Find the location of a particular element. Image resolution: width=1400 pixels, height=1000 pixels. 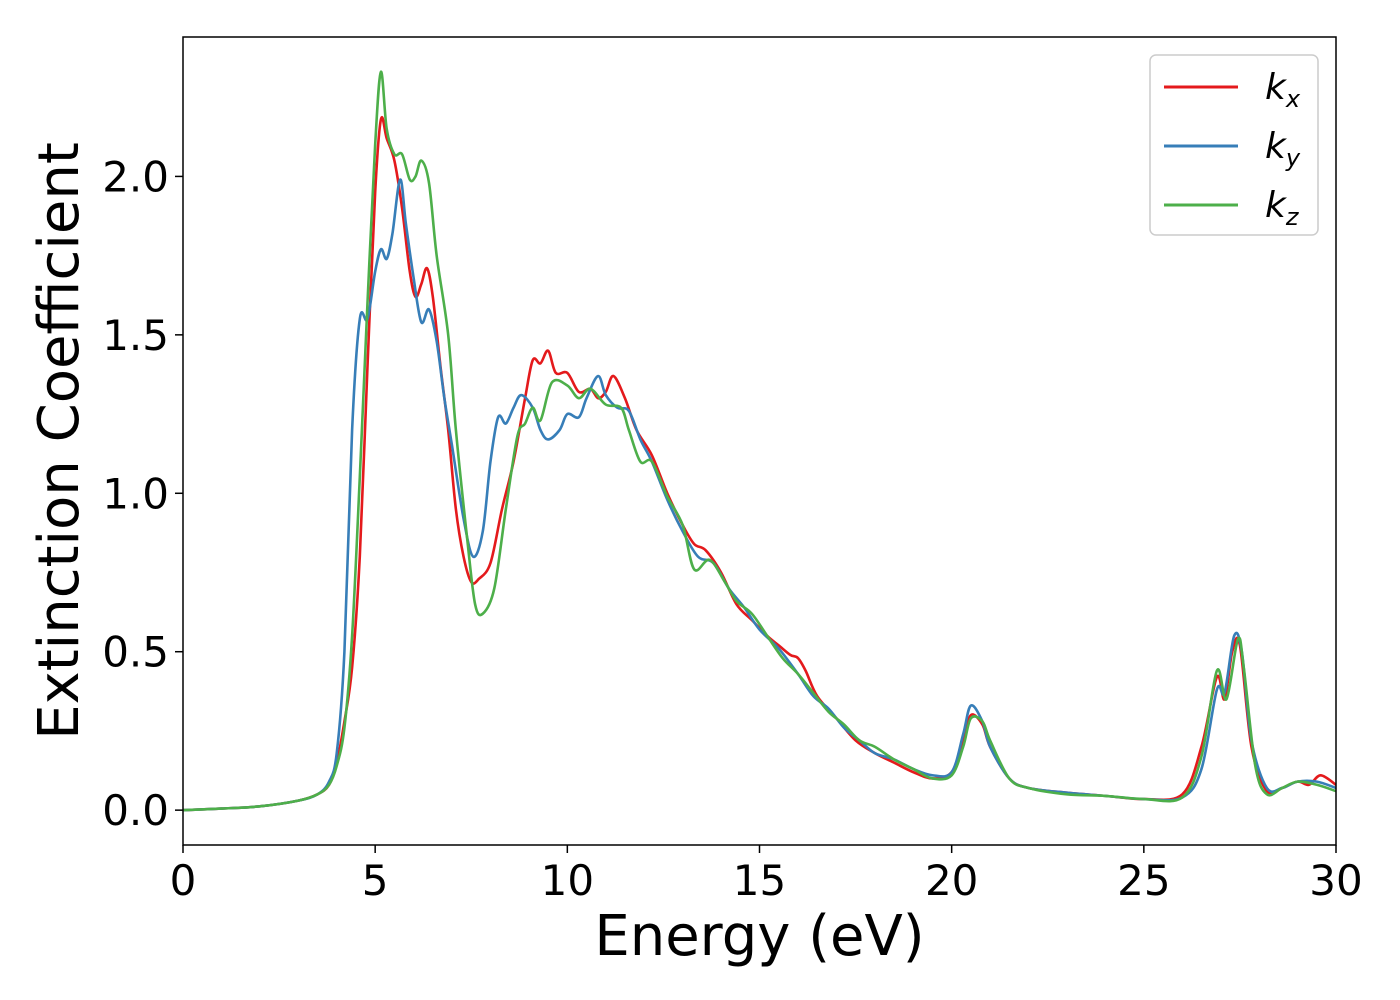

x-tick-label: 15 is located at coordinates (759, 880).